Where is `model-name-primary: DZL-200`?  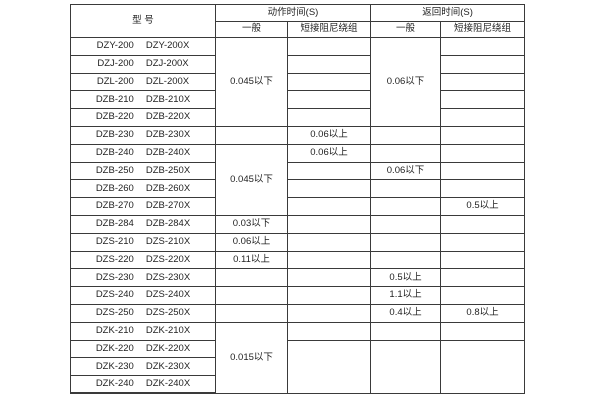
model-name-primary: DZL-200 is located at coordinates (115, 81).